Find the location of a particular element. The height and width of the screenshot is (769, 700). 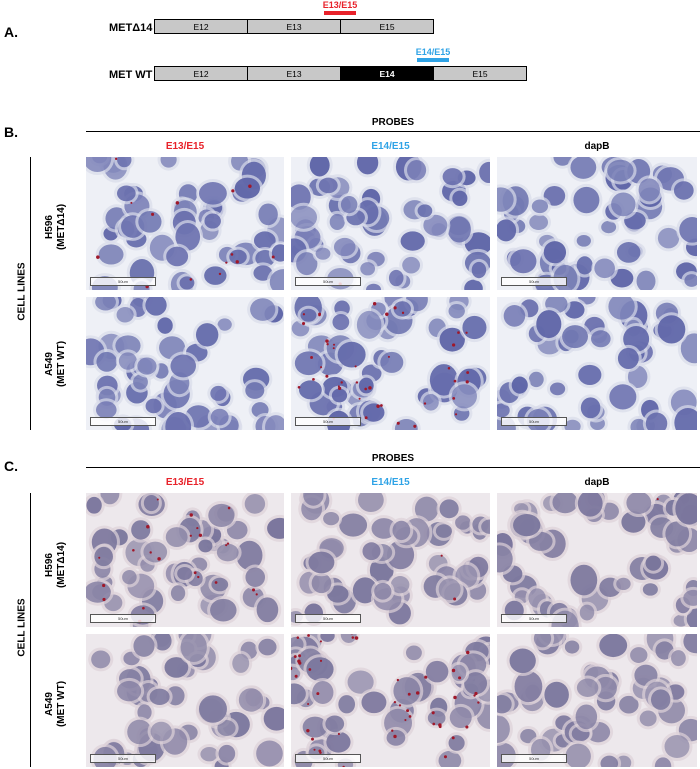

exon-e14: E14 is located at coordinates (387, 73).